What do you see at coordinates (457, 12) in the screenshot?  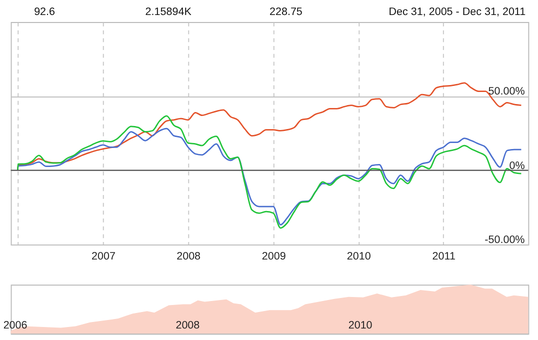 I see `text: Dec 31, 2005 - Dec 31, 2011` at bounding box center [457, 12].